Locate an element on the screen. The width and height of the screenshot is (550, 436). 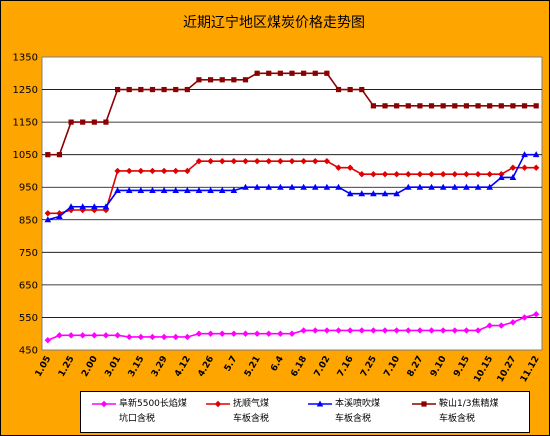
x-tick-label: 3.15 is located at coordinates (137, 367).